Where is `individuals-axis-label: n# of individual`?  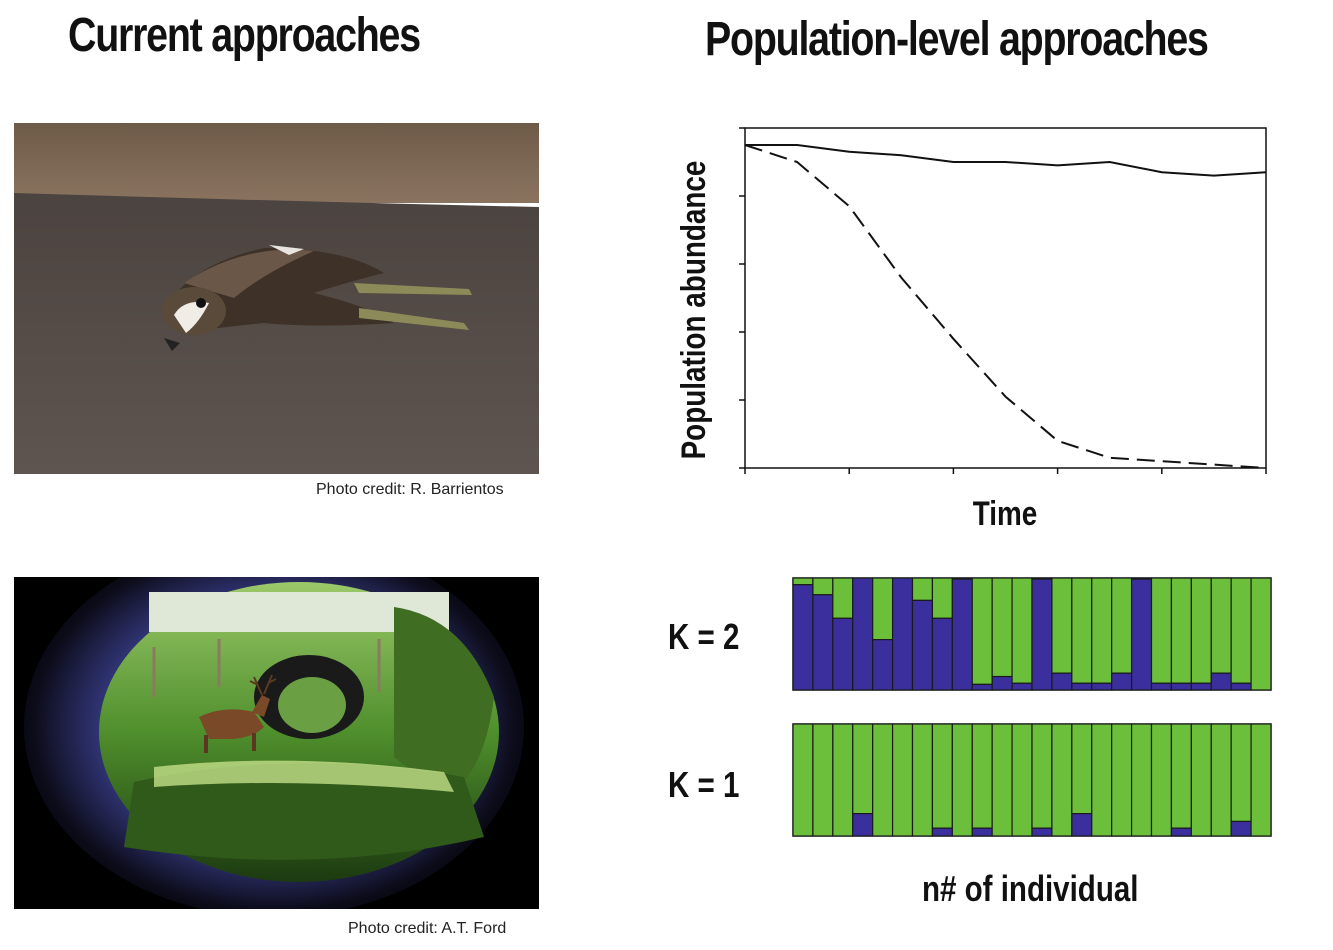
individuals-axis-label: n# of individual is located at coordinates (1030, 888).